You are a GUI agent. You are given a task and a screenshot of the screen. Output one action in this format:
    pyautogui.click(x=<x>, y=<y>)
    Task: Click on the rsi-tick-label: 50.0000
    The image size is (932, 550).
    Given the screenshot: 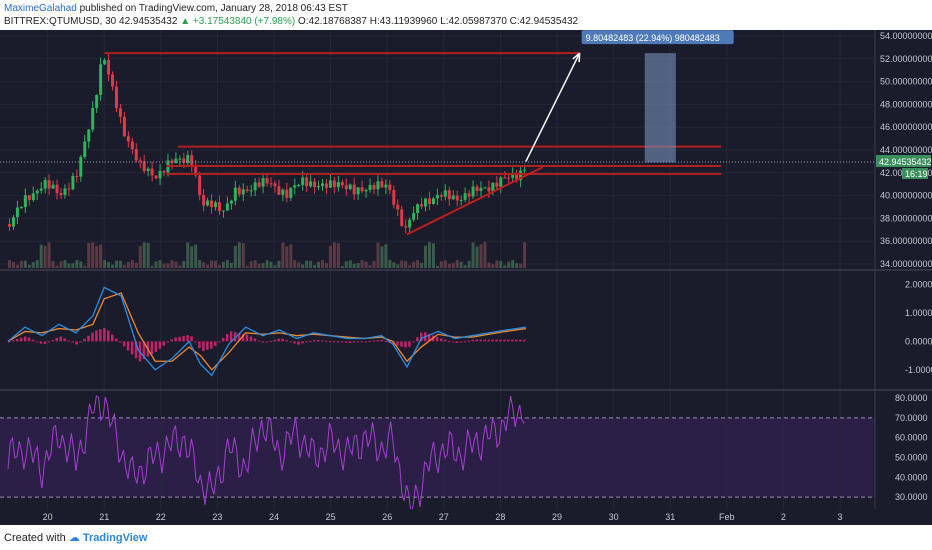 What is the action you would take?
    pyautogui.click(x=911, y=458)
    